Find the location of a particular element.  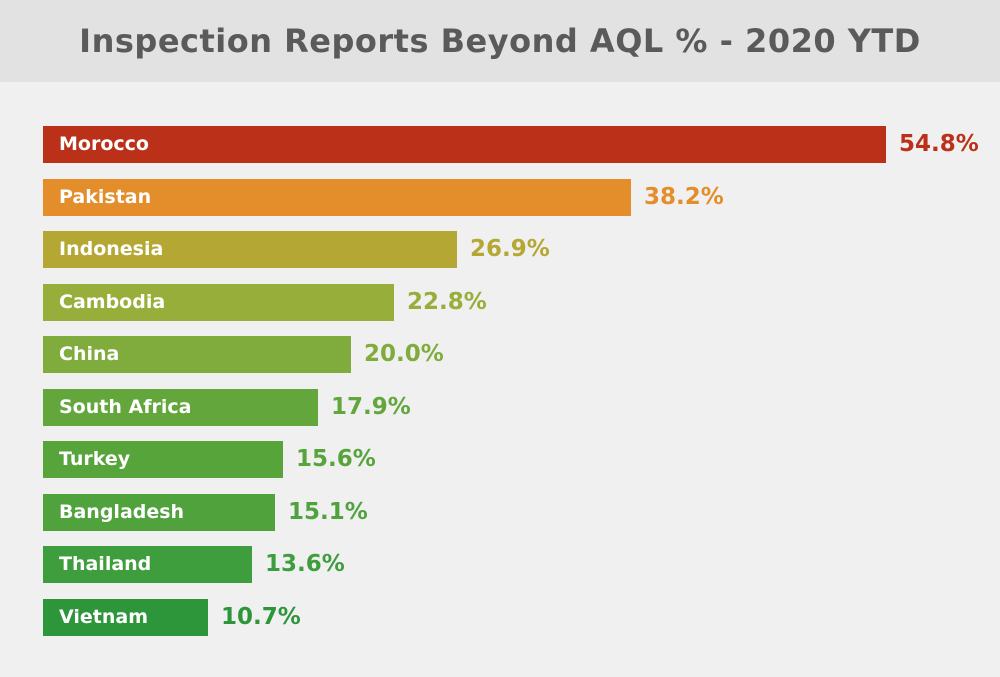

bar-category-label: Turkey is located at coordinates (95, 459).